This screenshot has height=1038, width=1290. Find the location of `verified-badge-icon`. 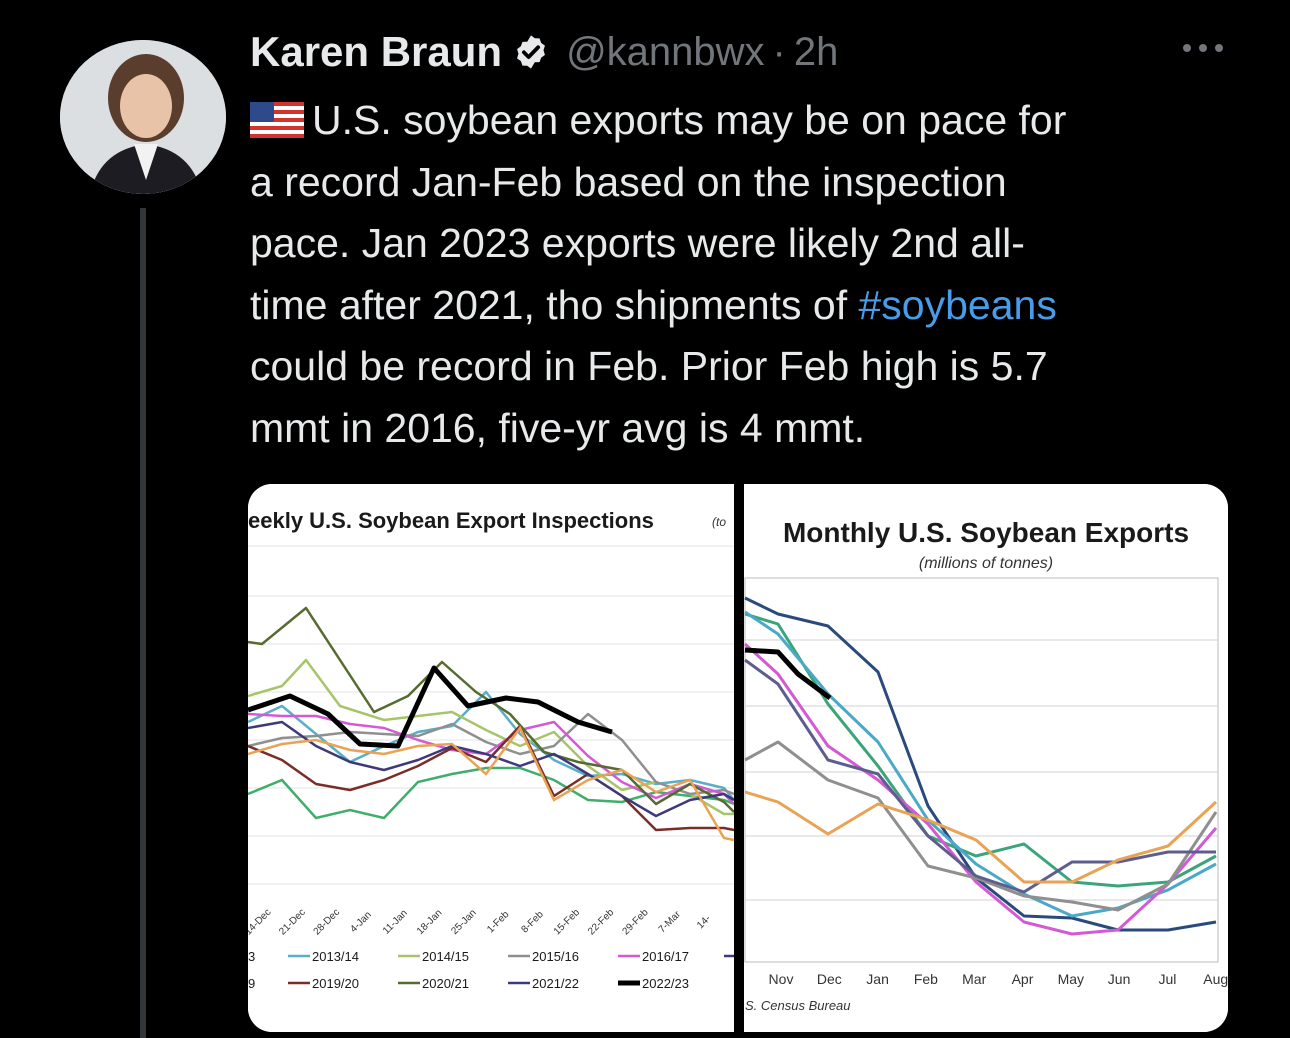

verified-badge-icon is located at coordinates (531, 52).